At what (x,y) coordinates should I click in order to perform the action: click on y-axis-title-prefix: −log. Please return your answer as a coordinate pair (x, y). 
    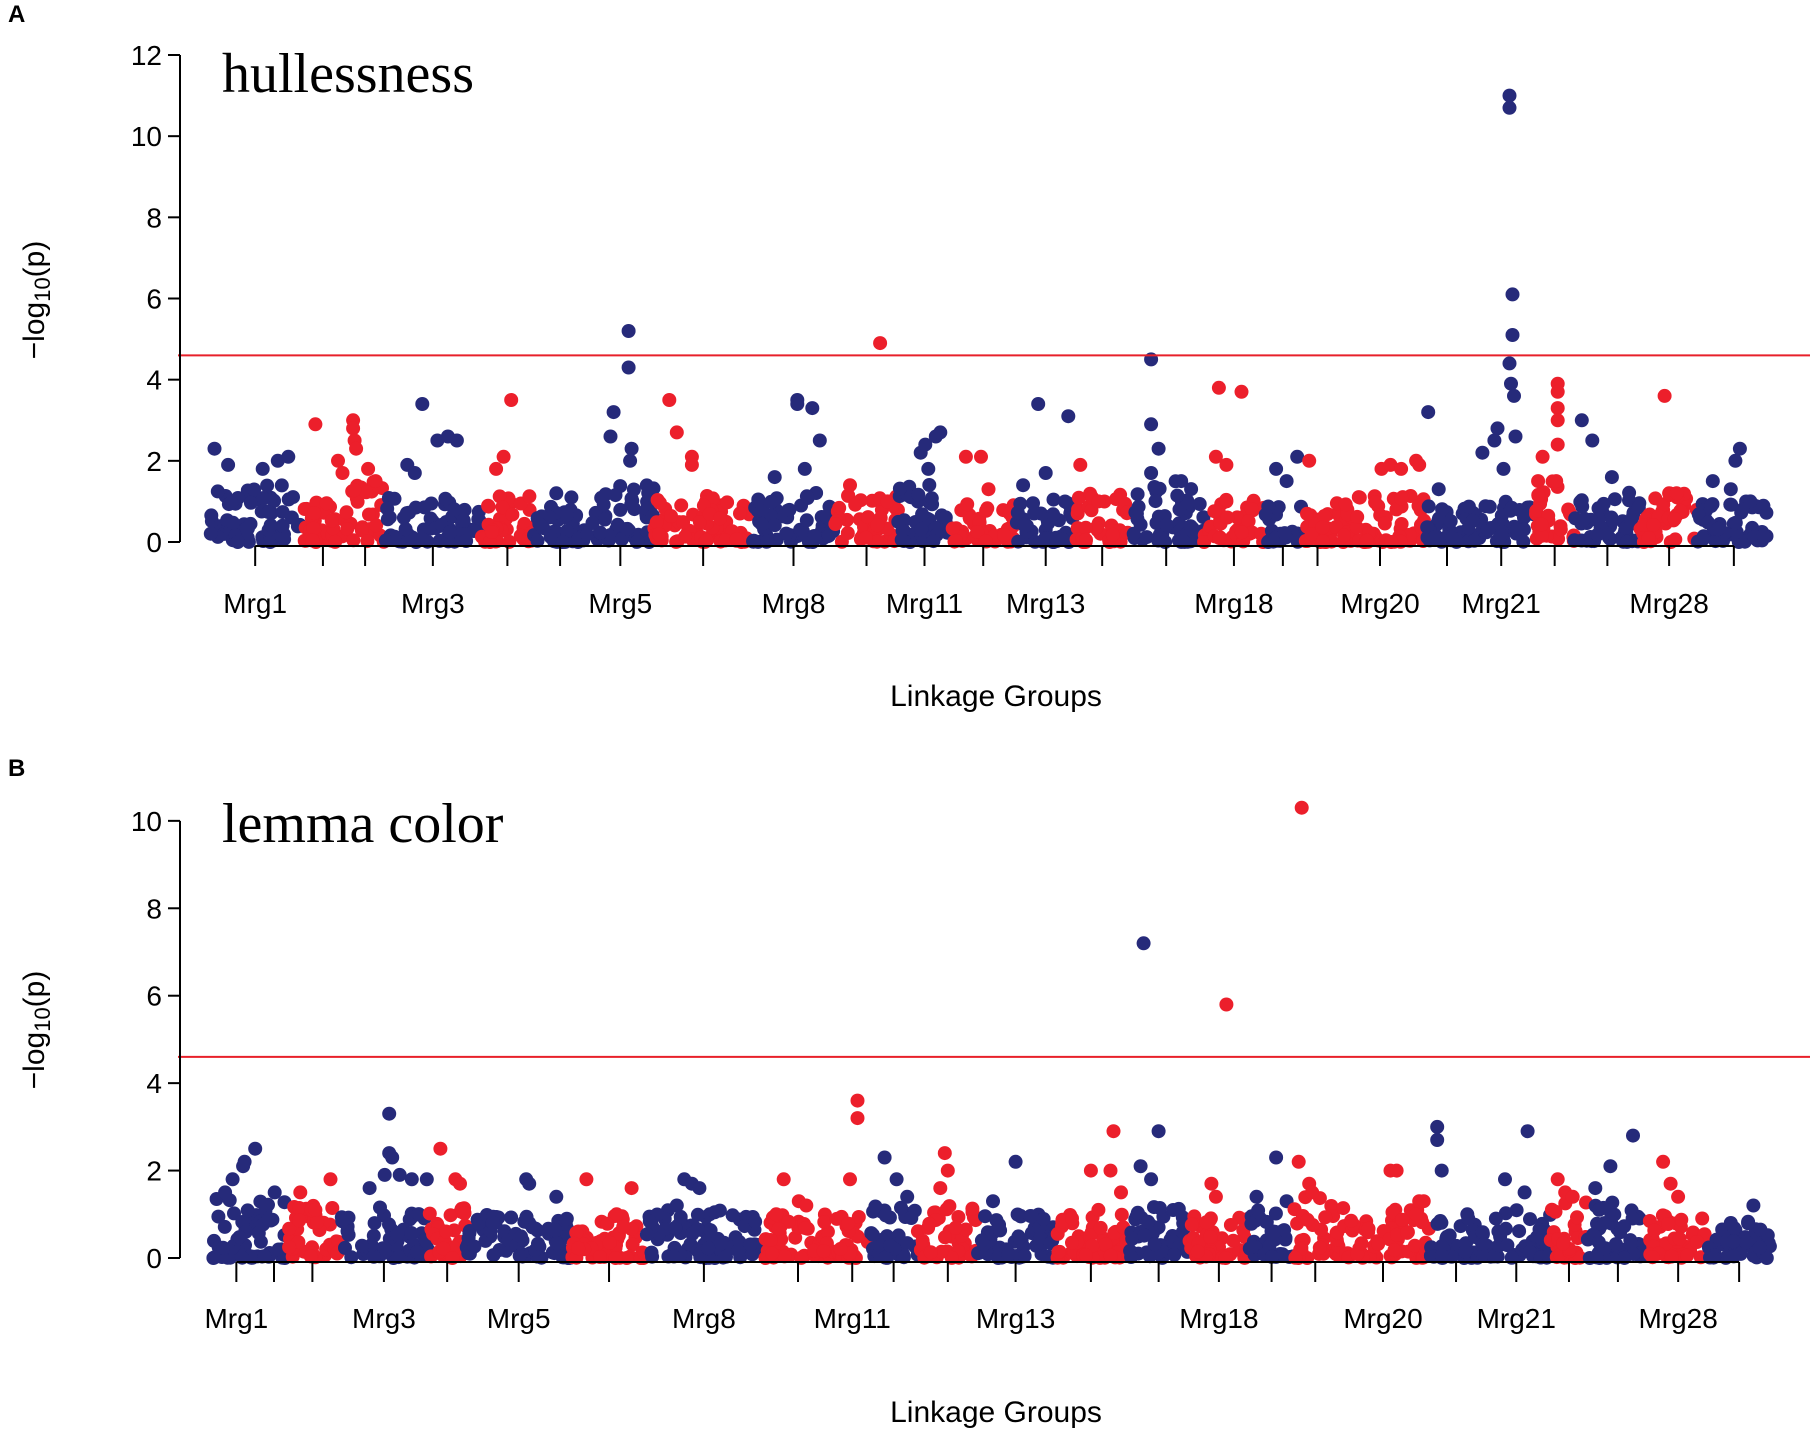
    Looking at the image, I should click on (34, 331).